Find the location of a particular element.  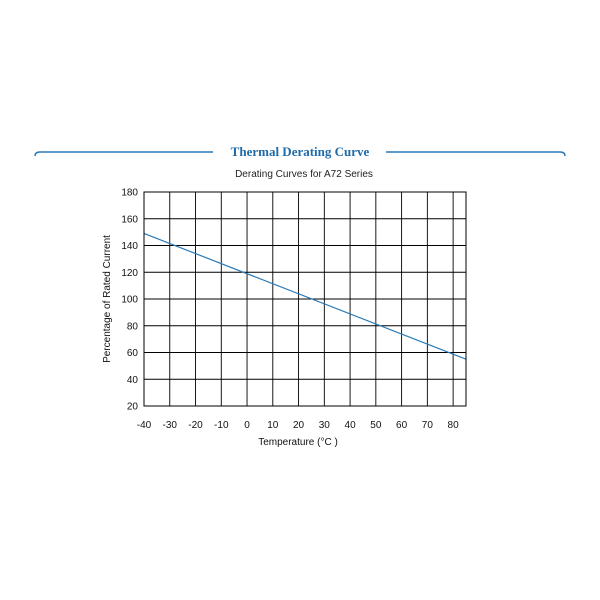

x-tick-label: 70 is located at coordinates (428, 425).